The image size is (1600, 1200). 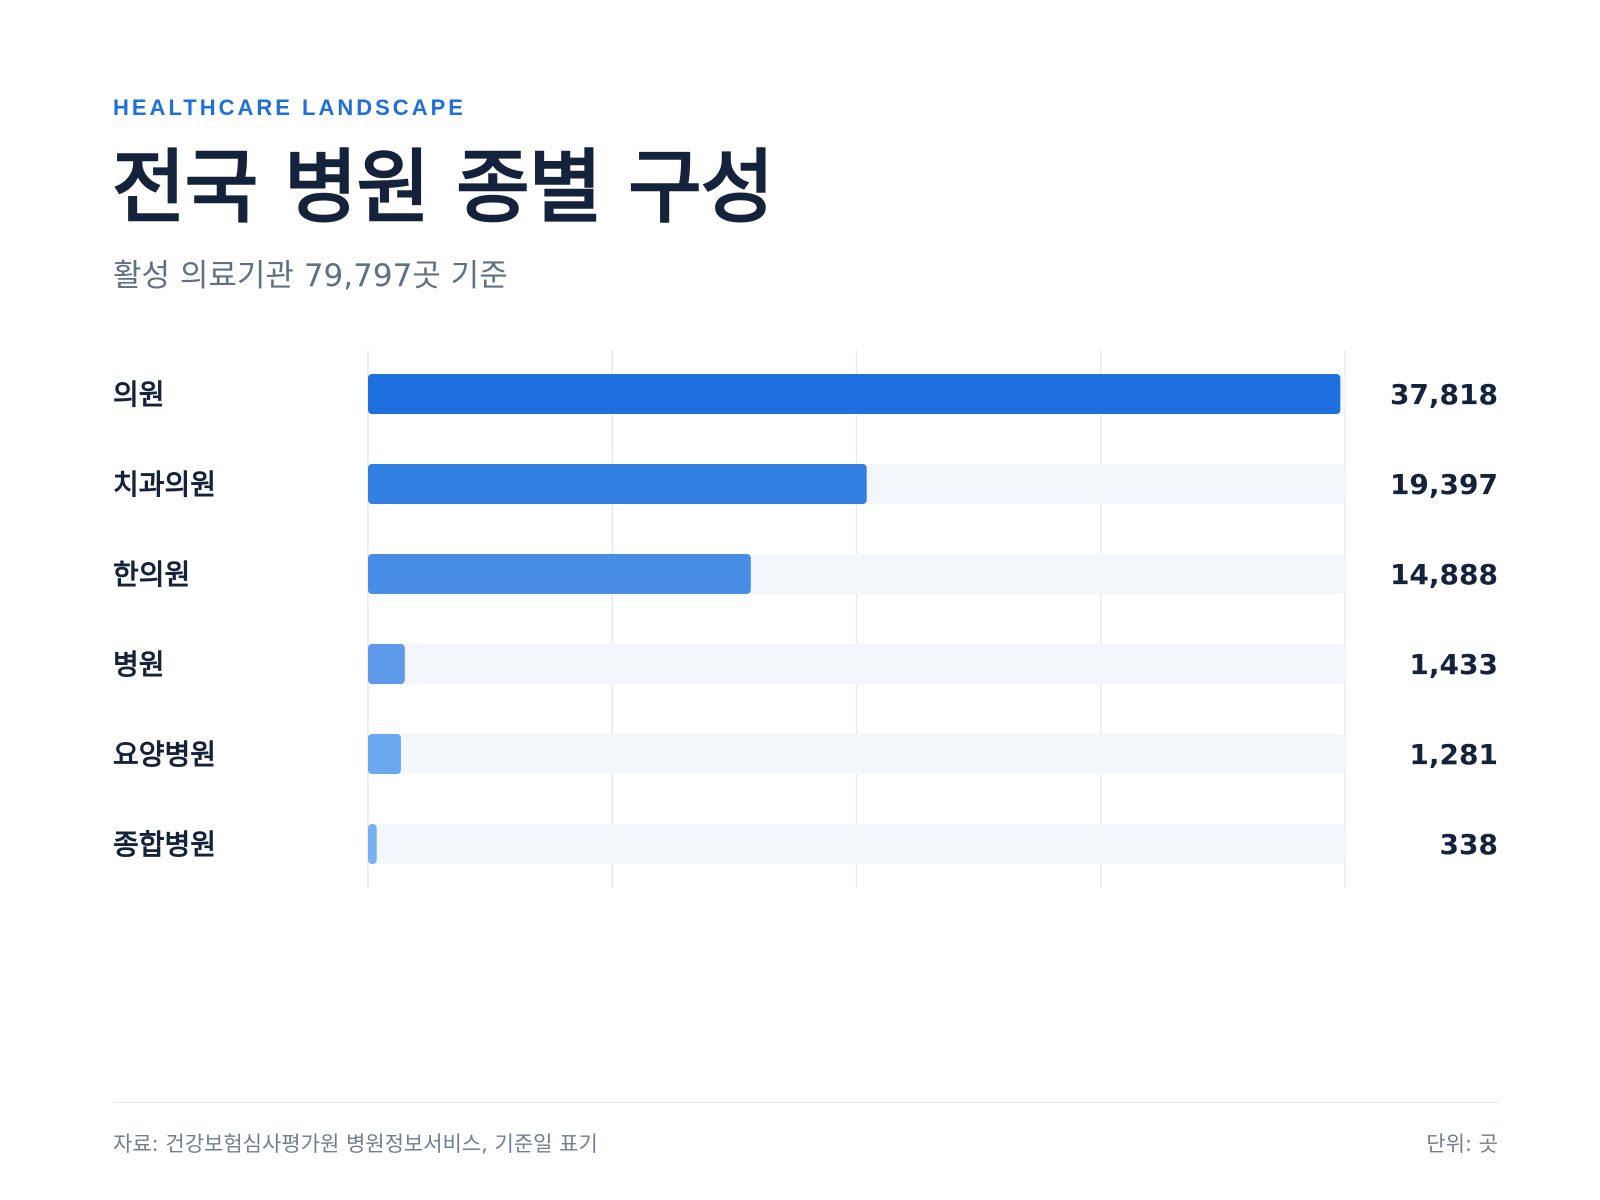 What do you see at coordinates (289, 107) in the screenshot?
I see `eyebrow-label: HEALTHCARE LANDSCAPE` at bounding box center [289, 107].